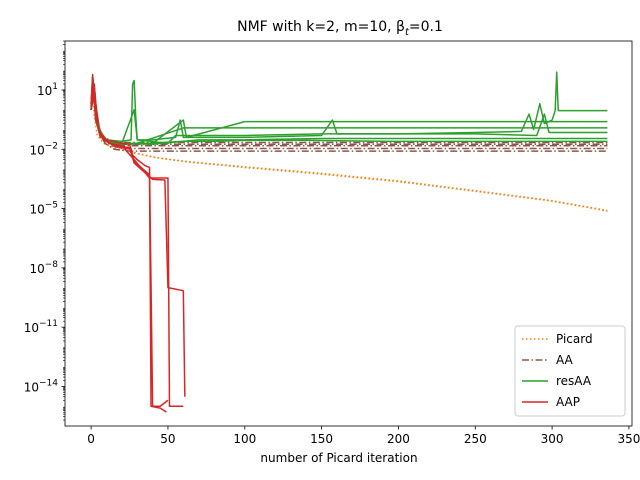 This screenshot has height=480, width=640. What do you see at coordinates (338, 458) in the screenshot?
I see `x-axis-label: number of Picard iteration` at bounding box center [338, 458].